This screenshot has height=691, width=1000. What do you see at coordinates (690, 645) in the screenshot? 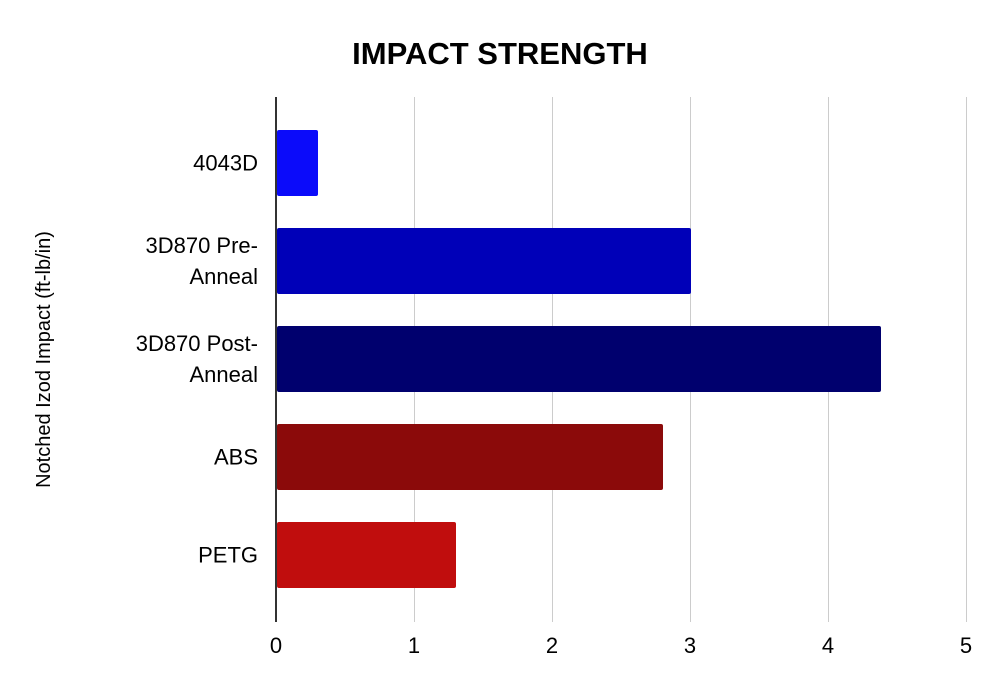
I see `x-tick-label-3: 3` at bounding box center [690, 645].